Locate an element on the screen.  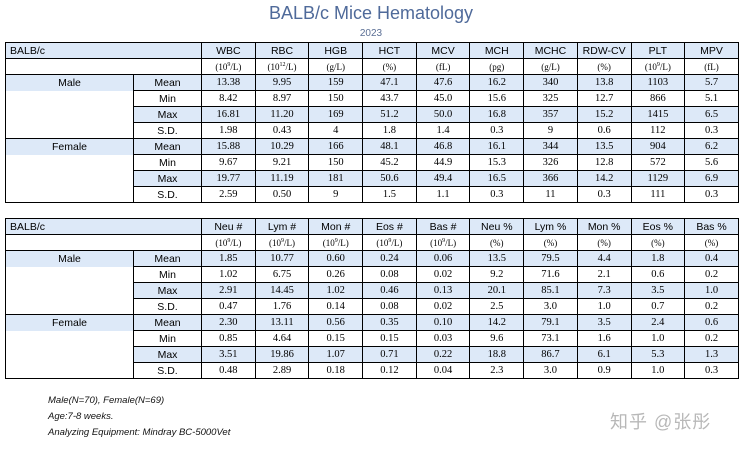
table-row: S.D. 0.48 2.89 0.18 0.12 0.04 2.3 3.0 0.9 1.0 0.3 is located at coordinates (372, 370).